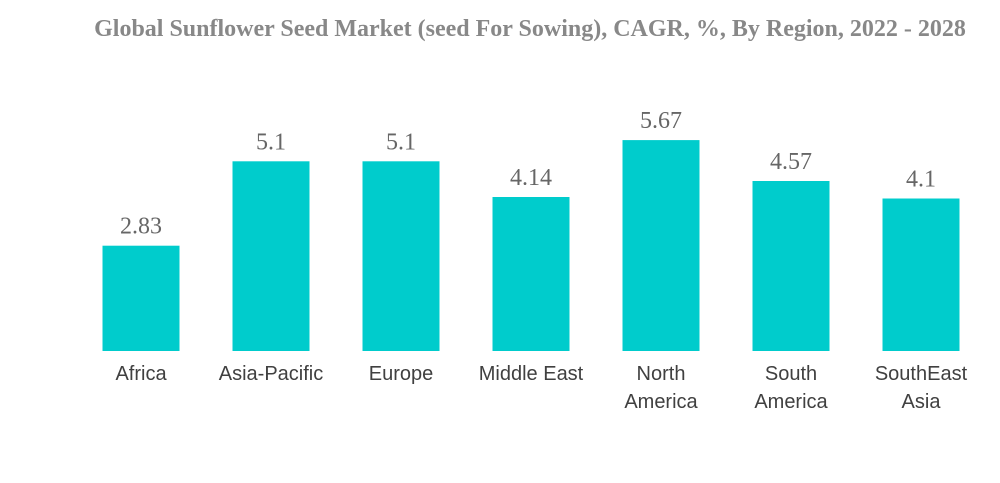 This screenshot has height=483, width=1000. Describe the element at coordinates (661, 121) in the screenshot. I see `value-label: 5.67` at that location.